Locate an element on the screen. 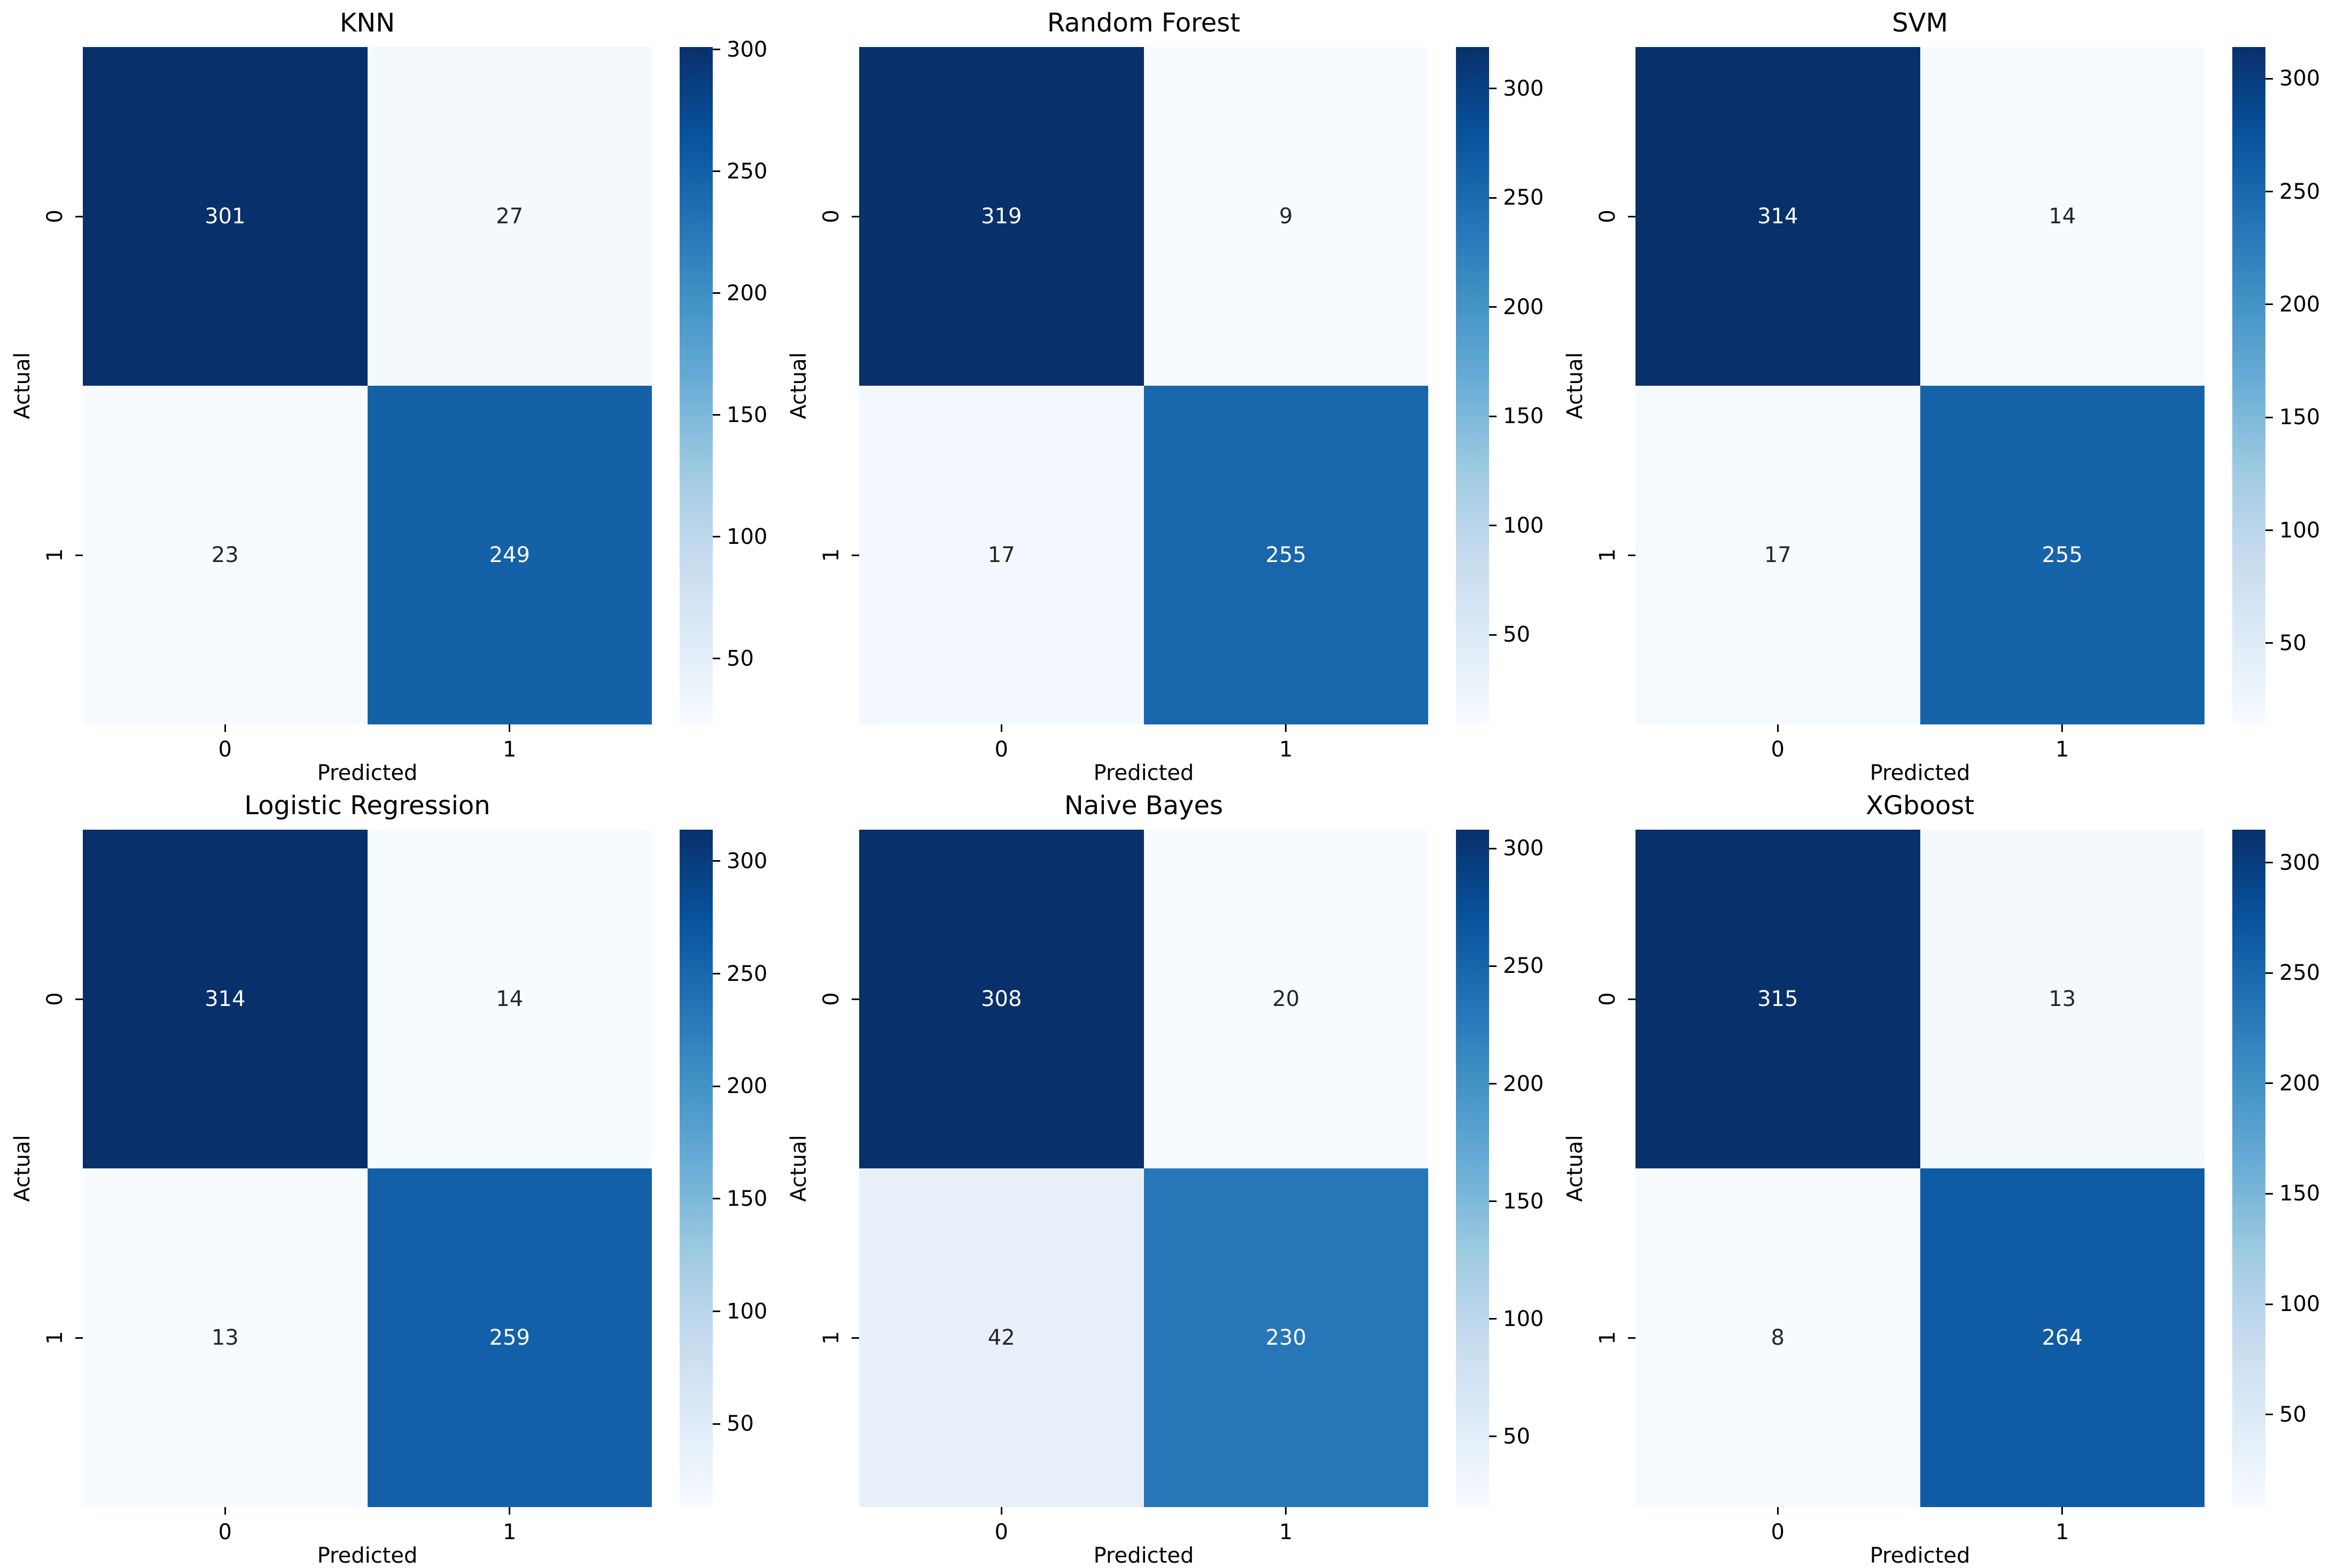  cell-value: 301 is located at coordinates (226, 216).